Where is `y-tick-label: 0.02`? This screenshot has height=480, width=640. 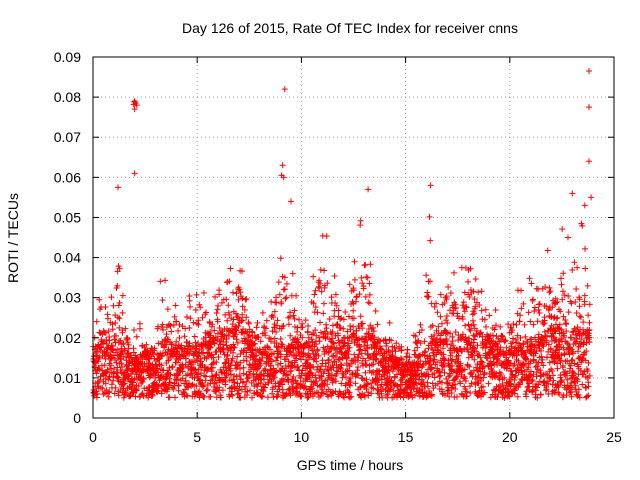 y-tick-label: 0.02 is located at coordinates (67, 338).